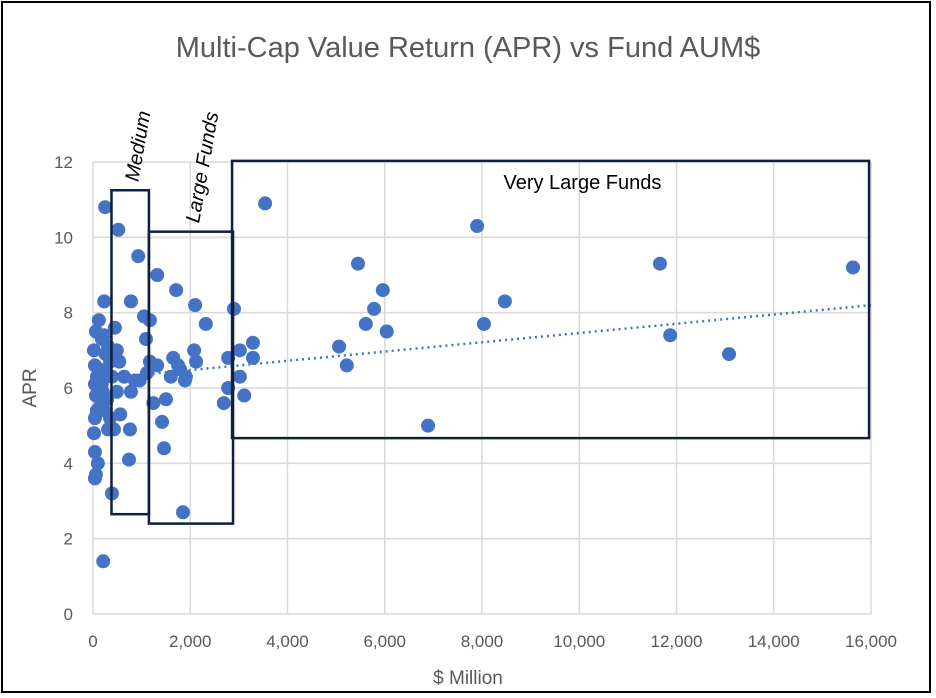 This screenshot has height=698, width=936. Describe the element at coordinates (287, 641) in the screenshot. I see `x-tick-label: 4,000` at that location.